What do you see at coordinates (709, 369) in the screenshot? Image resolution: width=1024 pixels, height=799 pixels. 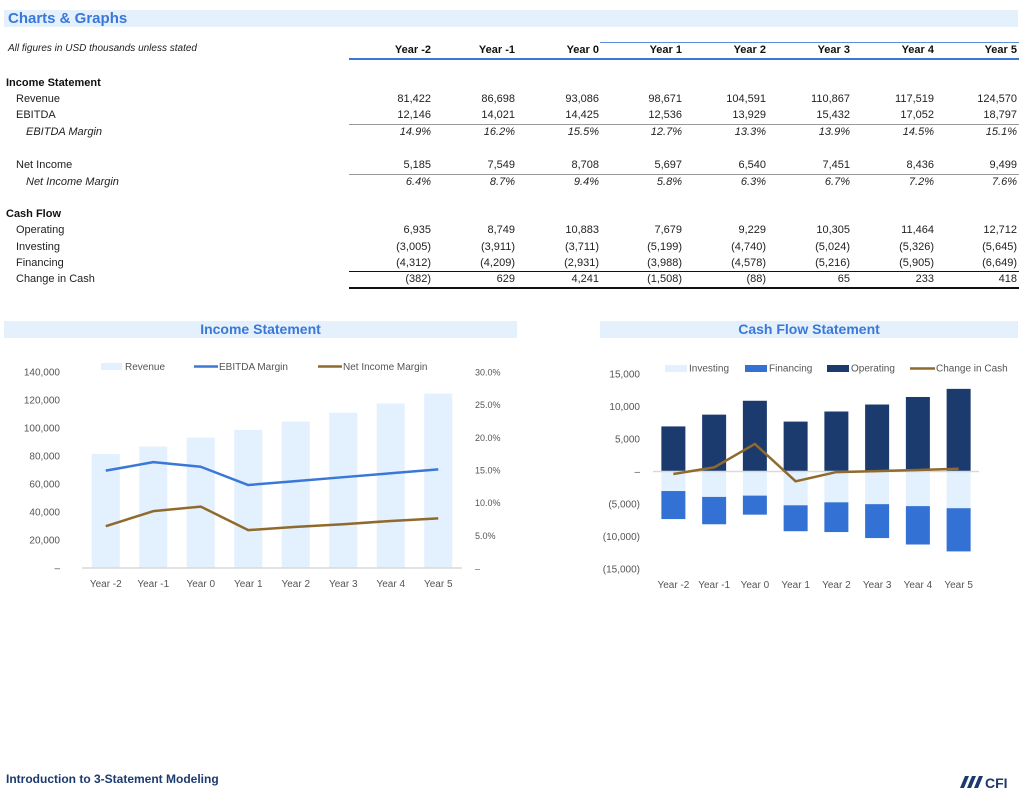 I see `legend-investing-label: Investing` at bounding box center [709, 369].